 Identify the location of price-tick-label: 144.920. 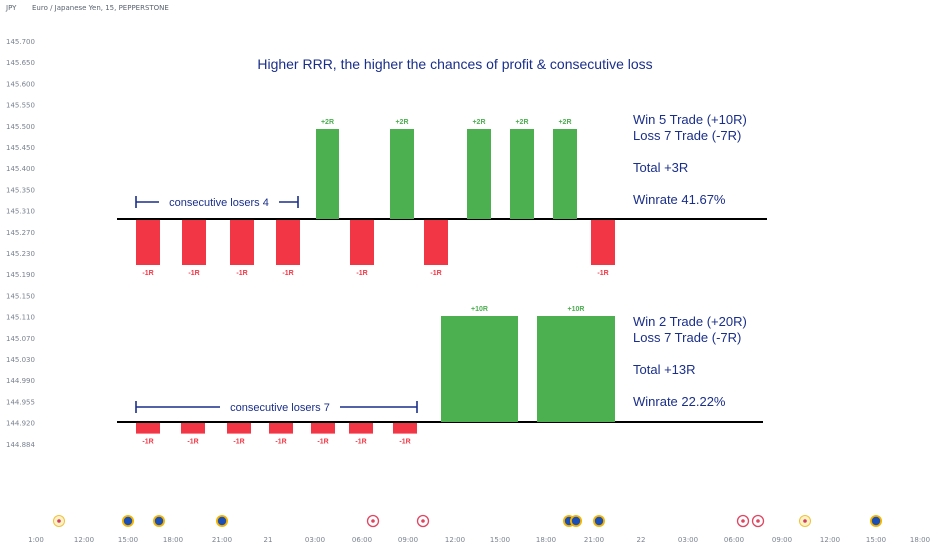
(20, 424).